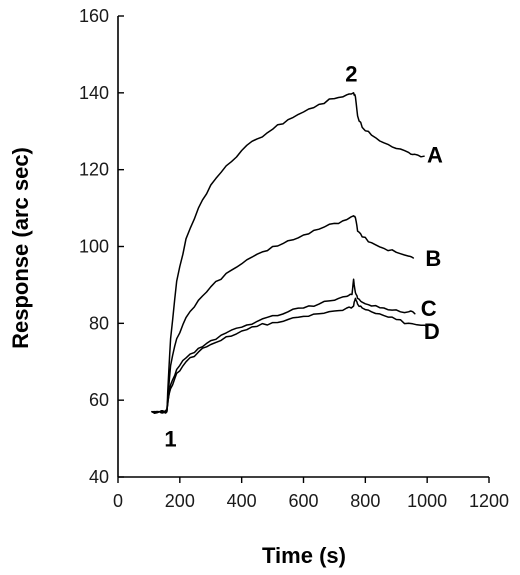  Describe the element at coordinates (242, 501) in the screenshot. I see `x-tick-label: 400` at that location.